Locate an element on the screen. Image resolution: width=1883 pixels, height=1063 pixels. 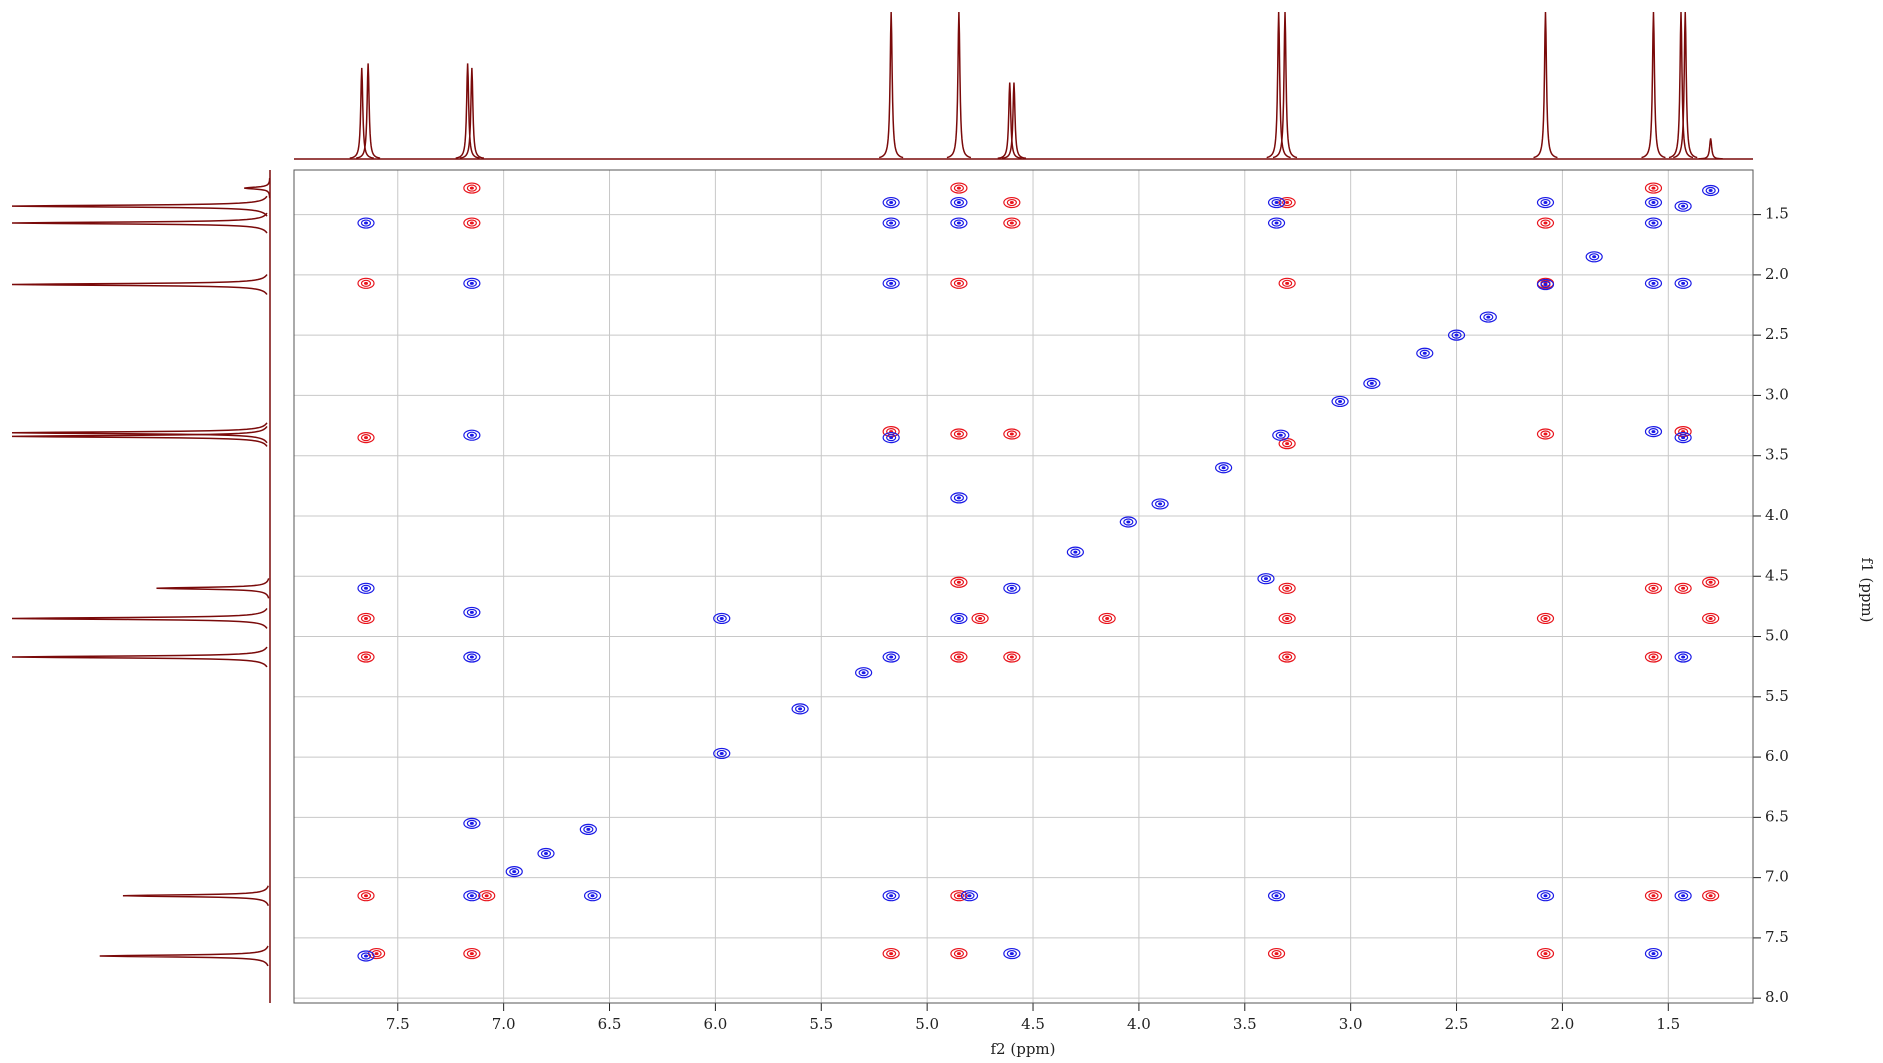
x-tick-label: 5.0 is located at coordinates (927, 1024).